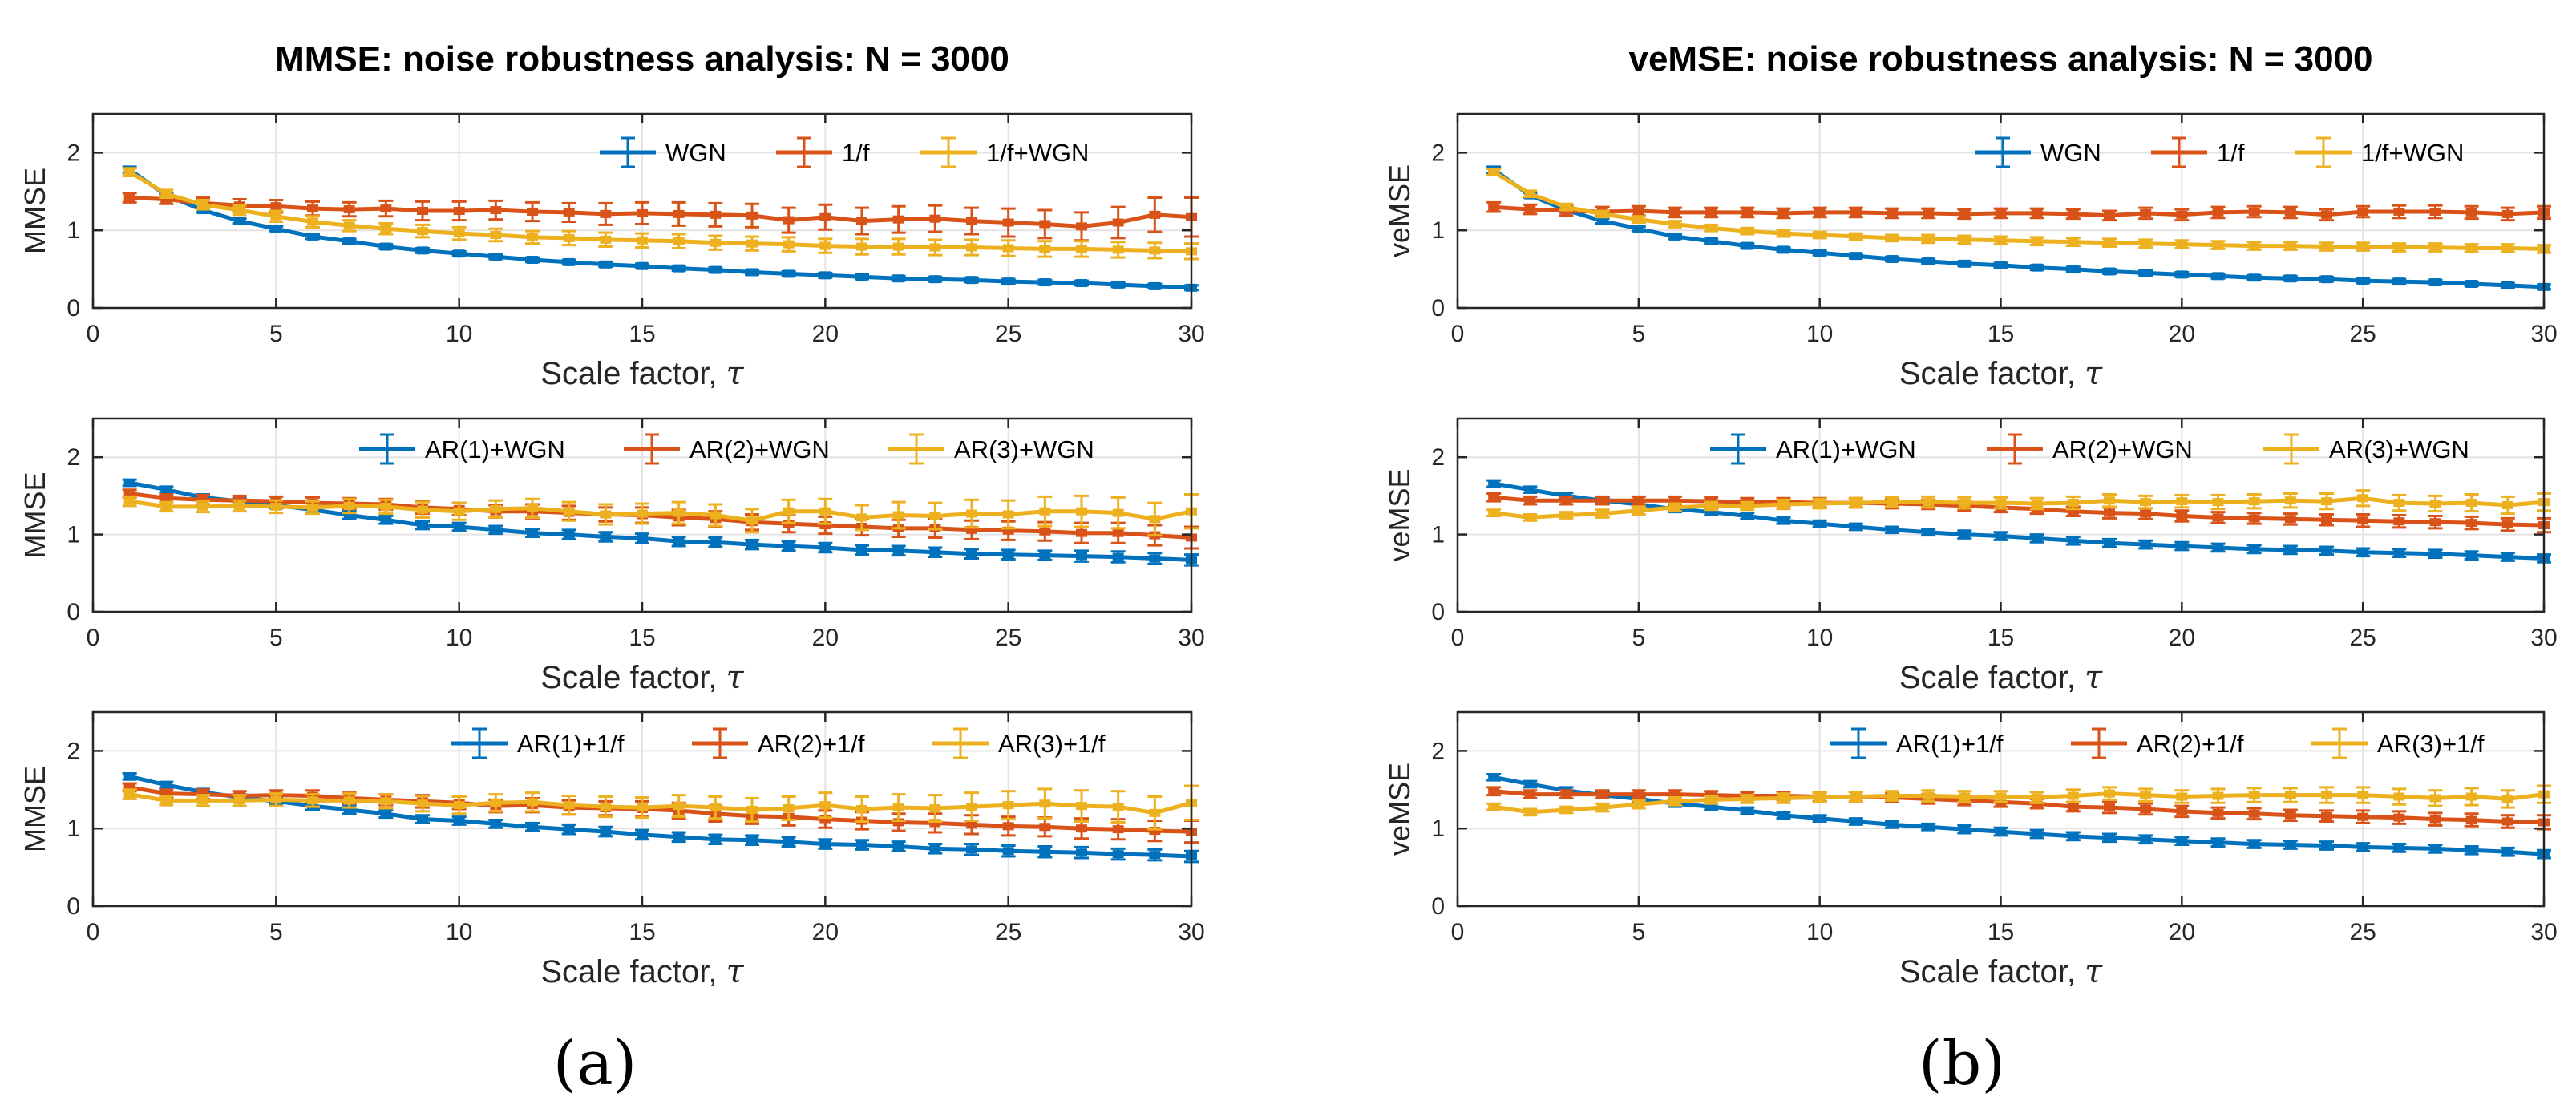 This screenshot has width=2576, height=1117. Describe the element at coordinates (538, 743) in the screenshot. I see `legend-entry: AR(1)+1/f` at that location.